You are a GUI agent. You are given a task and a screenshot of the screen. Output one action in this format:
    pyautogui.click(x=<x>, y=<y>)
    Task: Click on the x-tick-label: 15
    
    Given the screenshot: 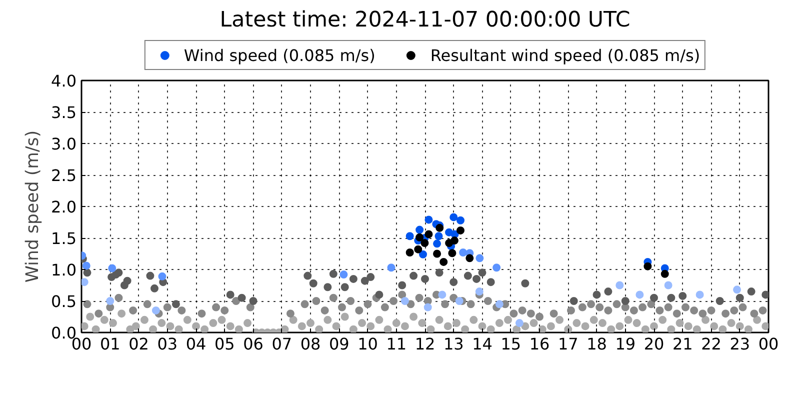 What is the action you would take?
    pyautogui.click(x=511, y=344)
    